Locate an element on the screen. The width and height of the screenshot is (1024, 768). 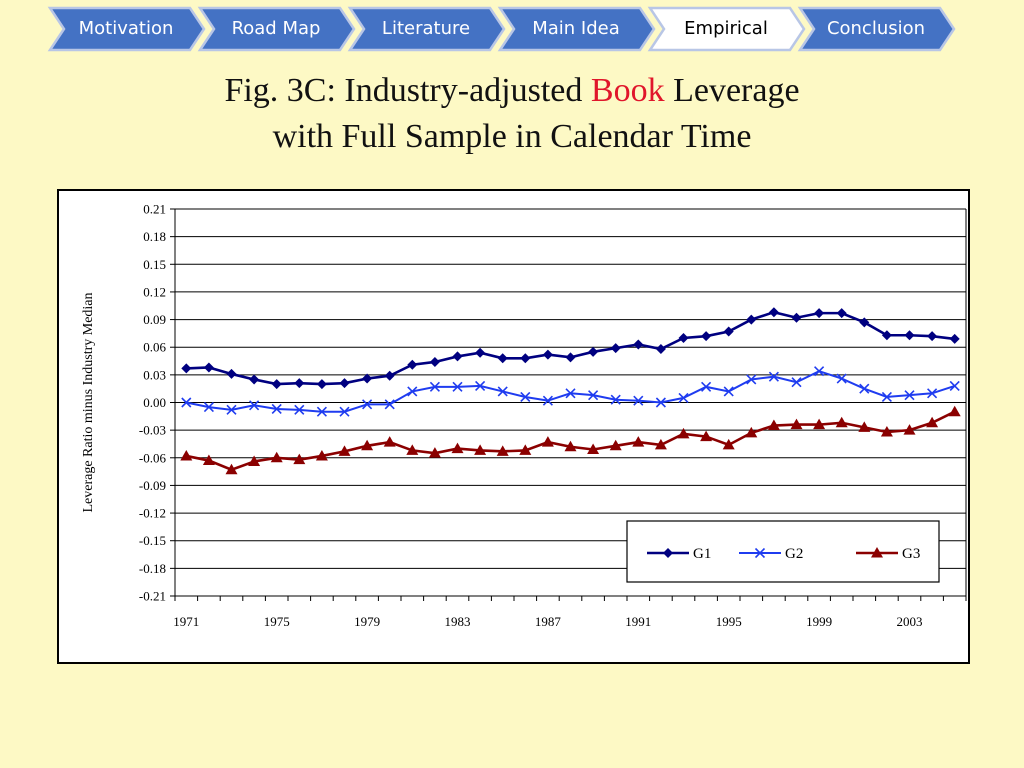
y-tick-label: 0.09 is located at coordinates (154, 319).